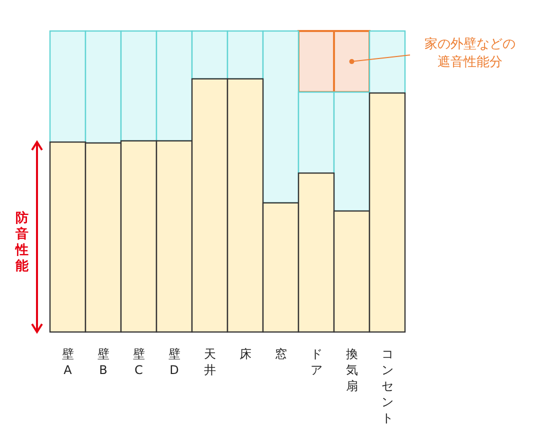  Describe the element at coordinates (352, 370) in the screenshot. I see `x-tick-label: 換気扇` at that location.